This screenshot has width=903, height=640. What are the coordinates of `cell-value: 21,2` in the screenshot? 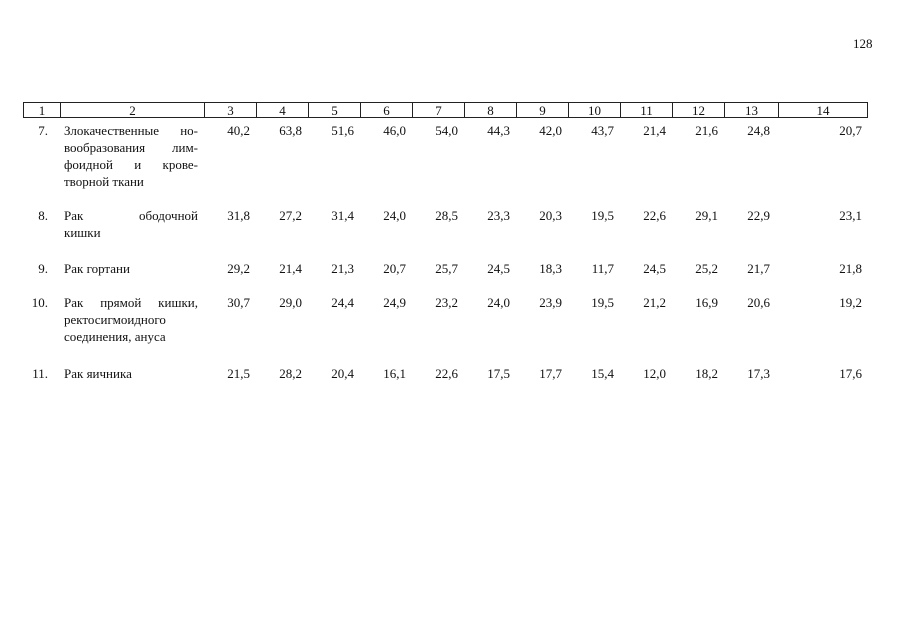 It's located at (654, 302).